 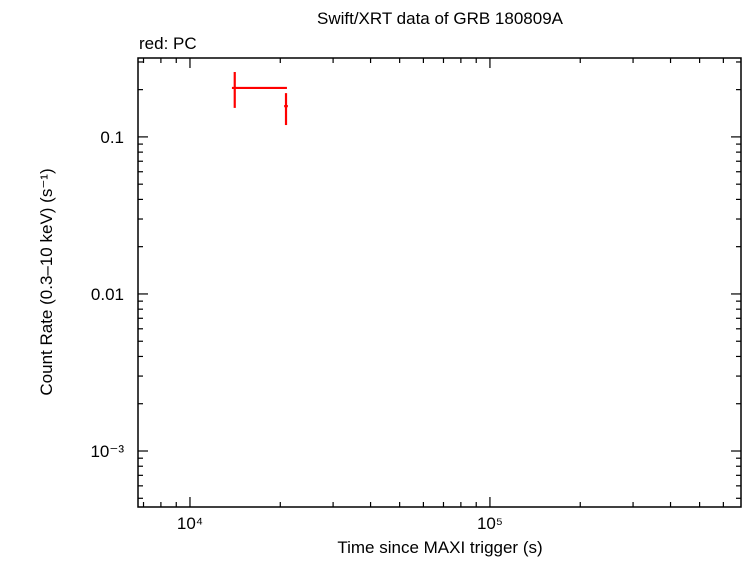 What do you see at coordinates (440, 18) in the screenshot?
I see `chart-title: Swift/XRT data of GRB 180809A` at bounding box center [440, 18].